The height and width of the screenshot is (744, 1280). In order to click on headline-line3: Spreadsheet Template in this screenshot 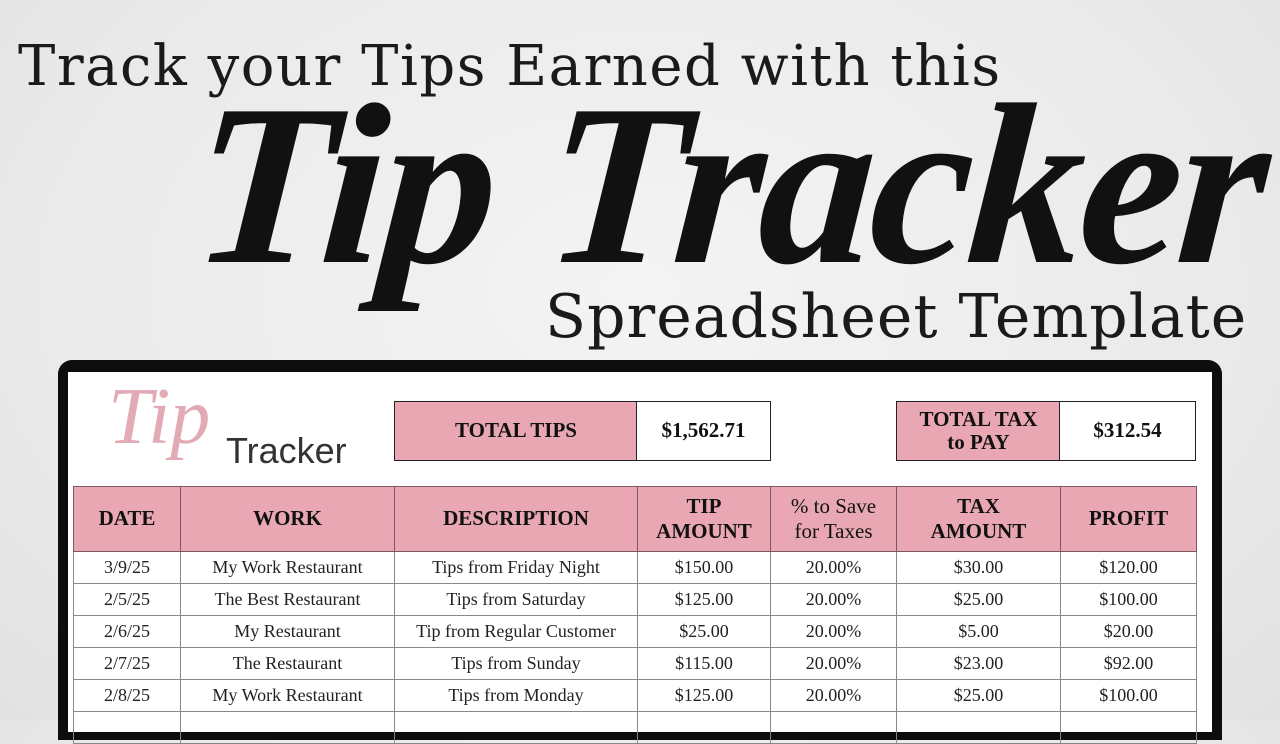, I will do `click(896, 317)`.